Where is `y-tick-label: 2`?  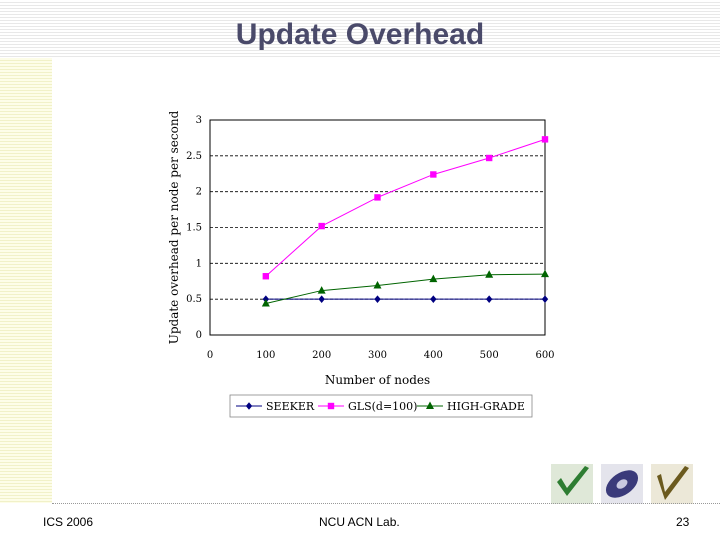
y-tick-label: 2 is located at coordinates (199, 192).